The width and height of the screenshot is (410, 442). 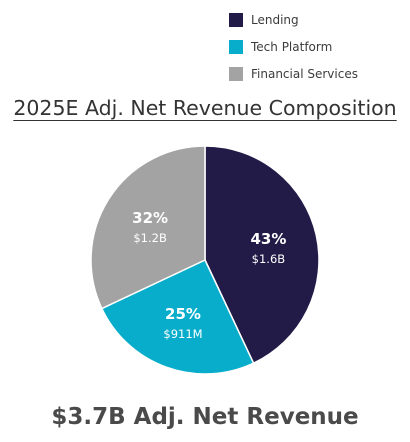 What do you see at coordinates (236, 19) in the screenshot?
I see `legend-swatch-lending` at bounding box center [236, 19].